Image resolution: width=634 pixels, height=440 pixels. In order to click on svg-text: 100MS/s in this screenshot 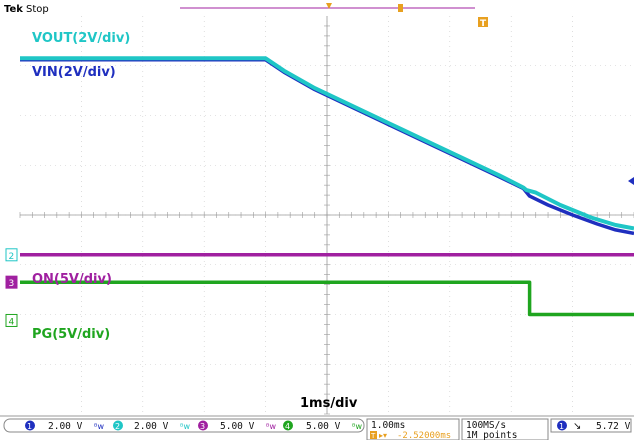, I will do `click(486, 425)`.